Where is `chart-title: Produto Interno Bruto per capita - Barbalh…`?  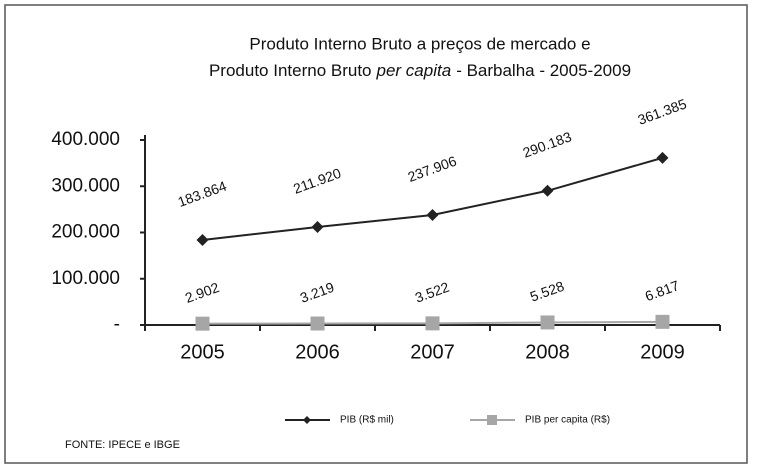 chart-title: Produto Interno Bruto per capita - Barbalh… is located at coordinates (420, 70).